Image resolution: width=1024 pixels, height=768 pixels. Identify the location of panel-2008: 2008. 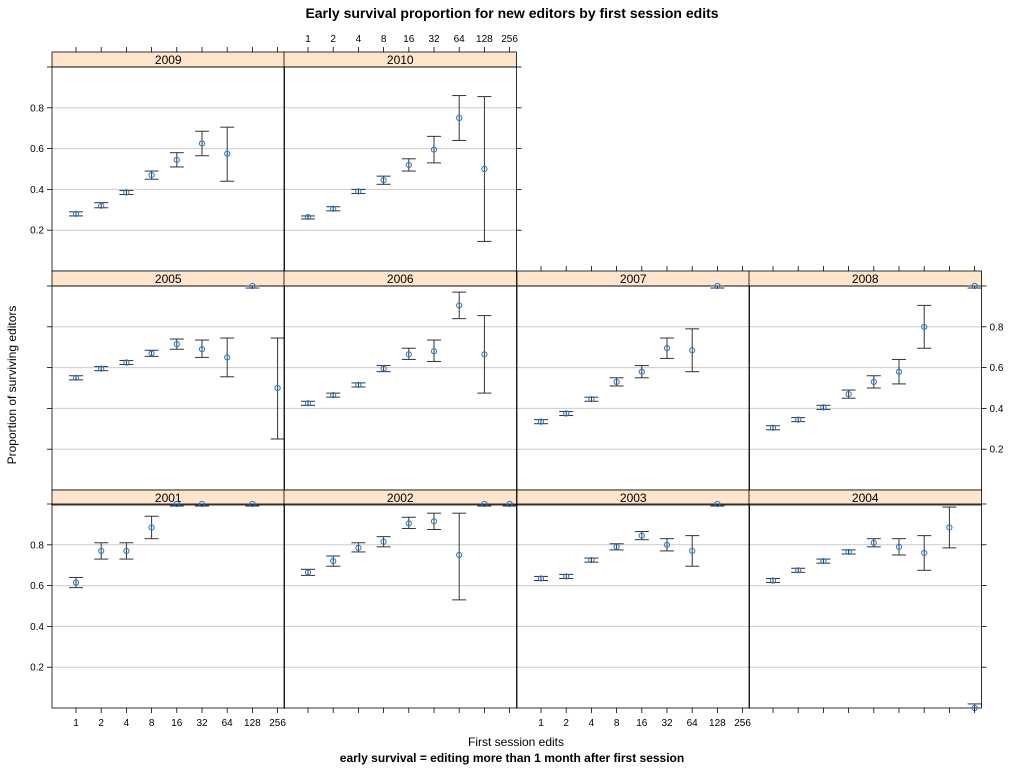
(865, 380).